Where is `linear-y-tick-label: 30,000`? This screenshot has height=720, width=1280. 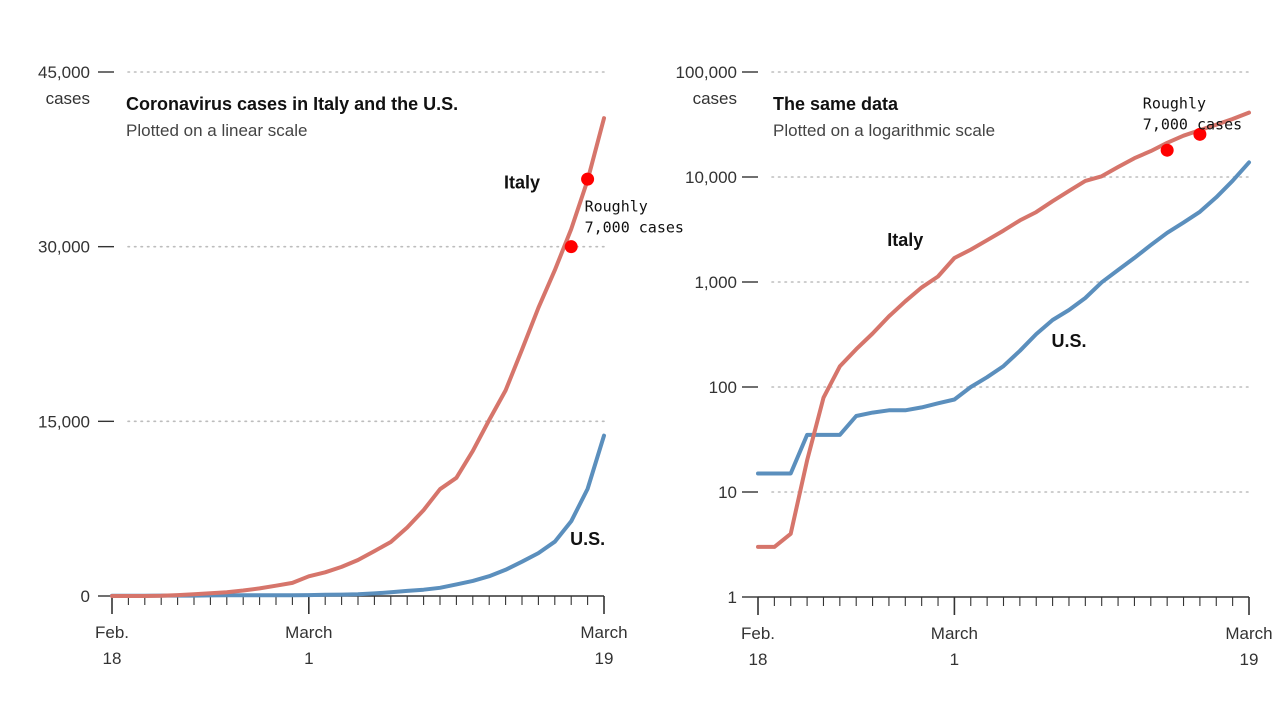
linear-y-tick-label: 30,000 is located at coordinates (64, 247).